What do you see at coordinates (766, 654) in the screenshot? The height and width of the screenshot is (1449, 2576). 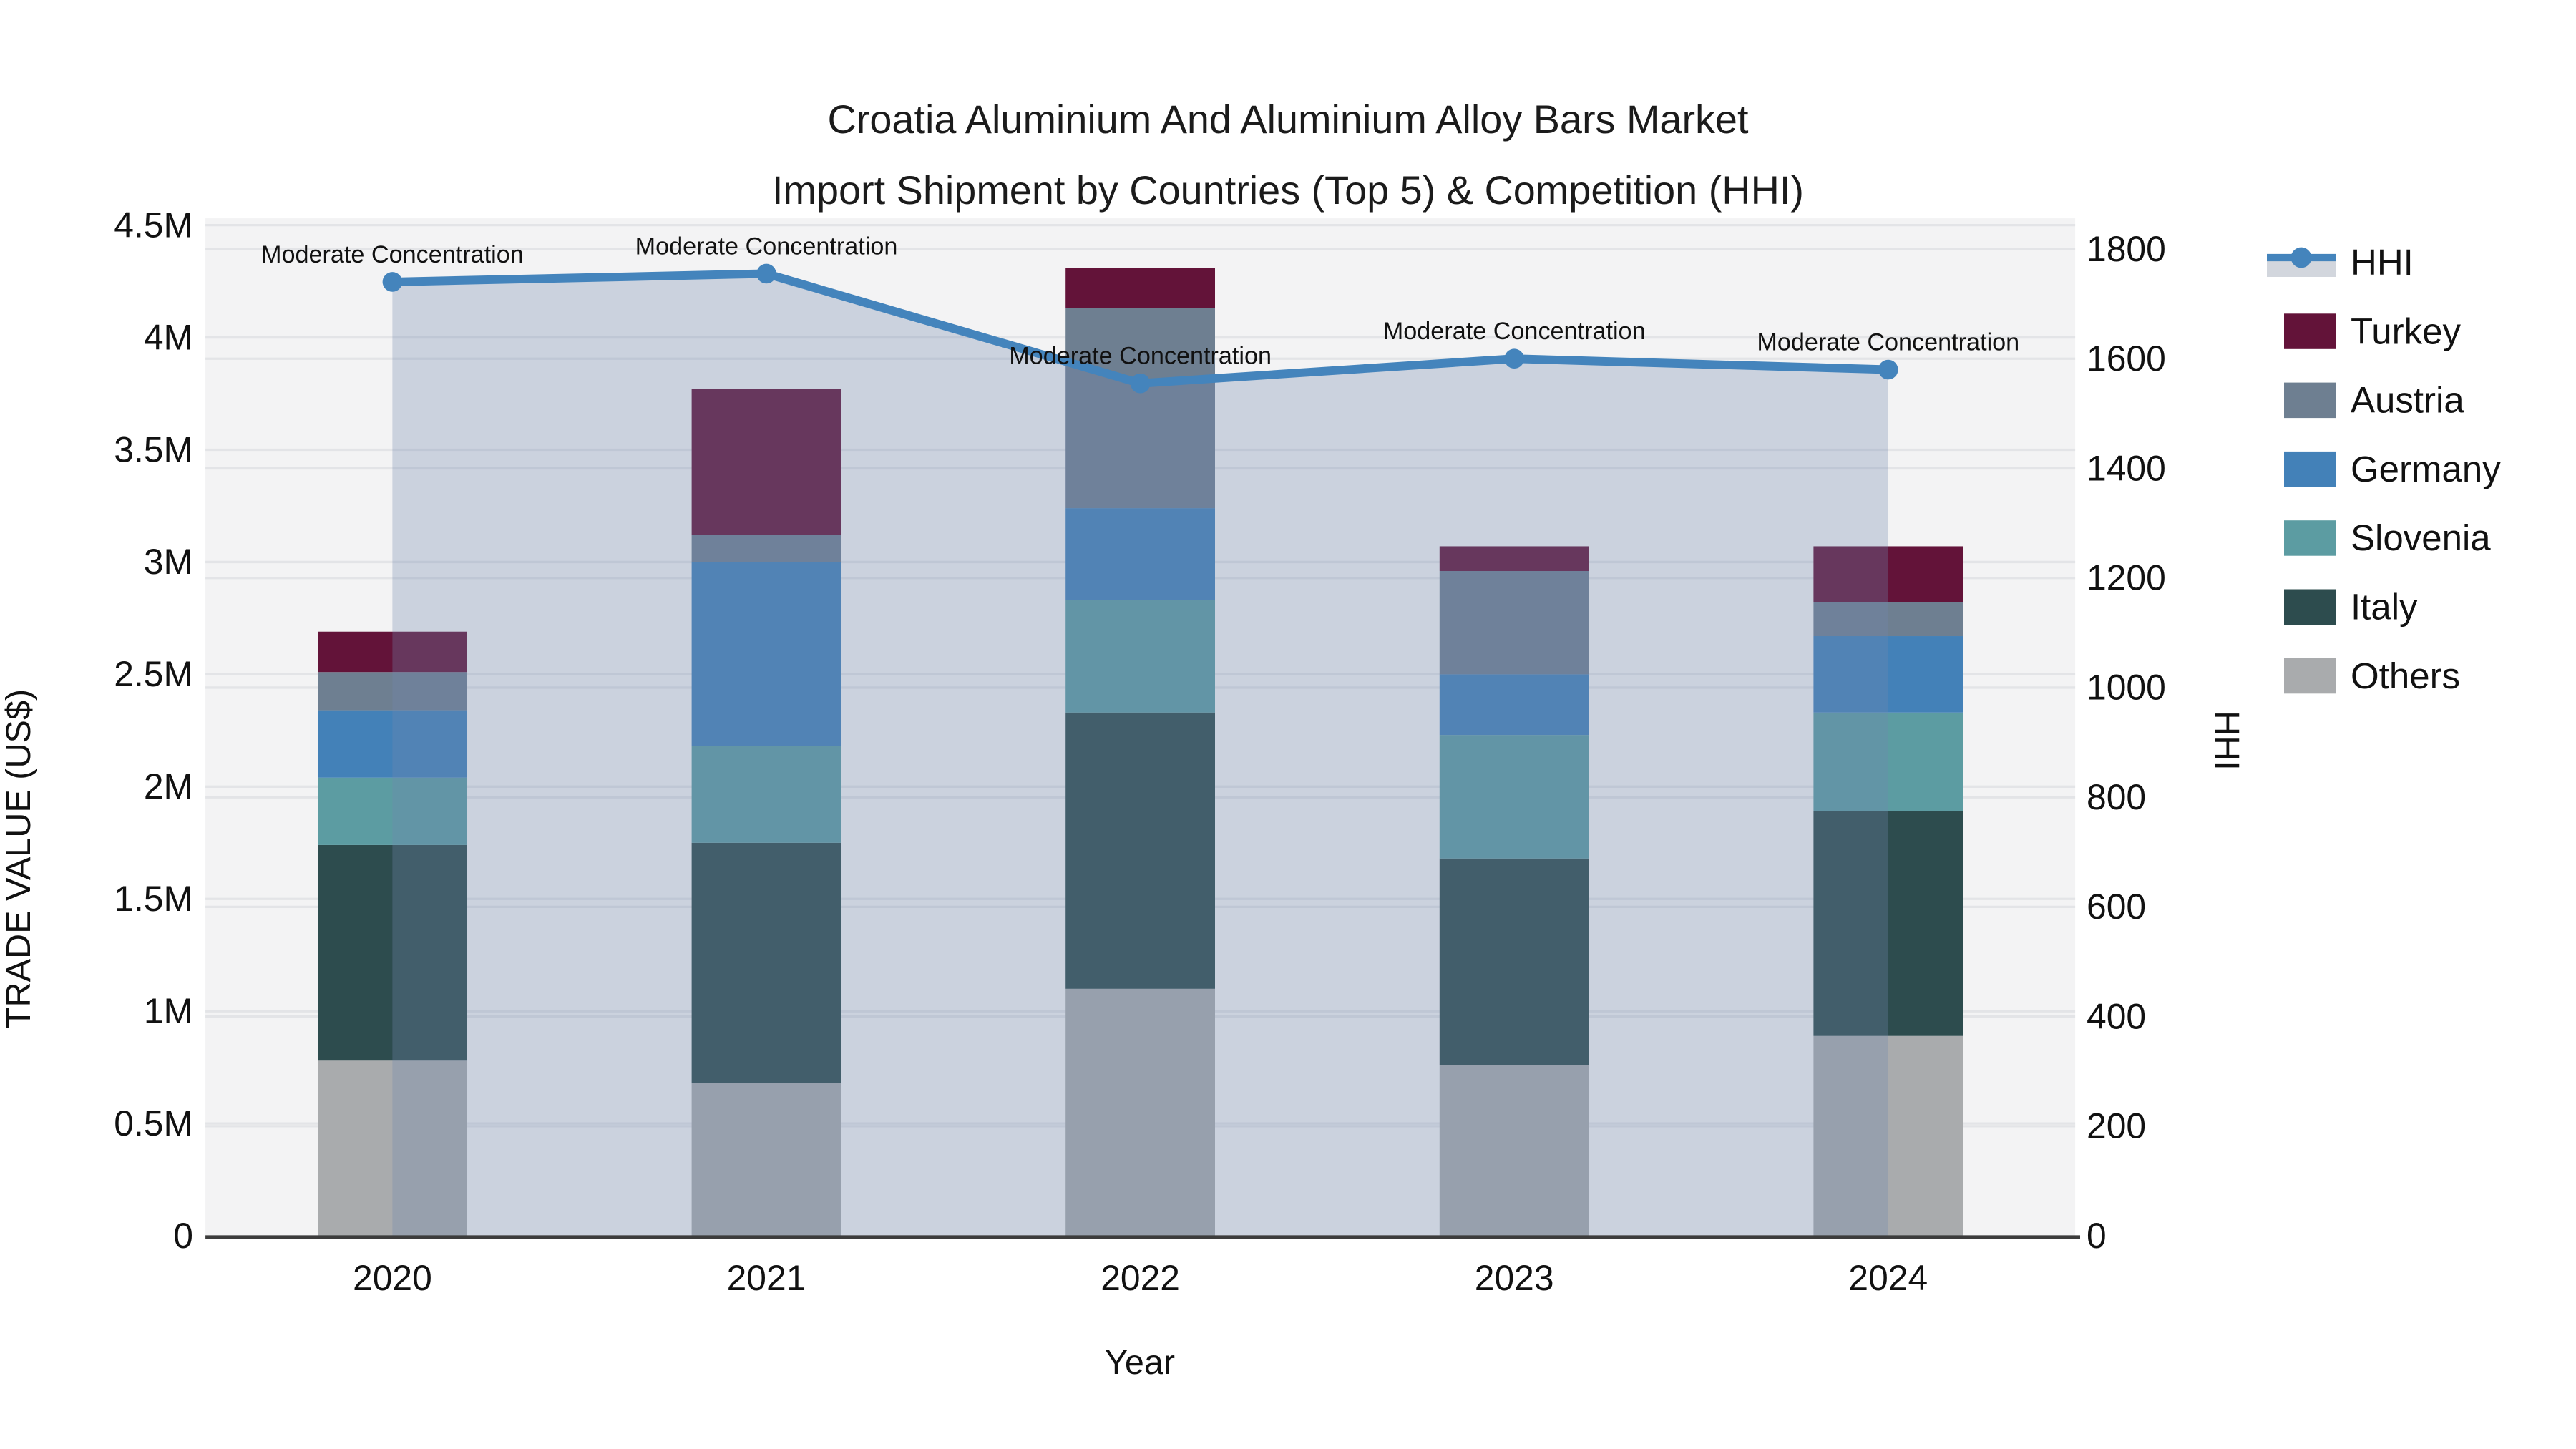 I see `bar-2021-germany` at bounding box center [766, 654].